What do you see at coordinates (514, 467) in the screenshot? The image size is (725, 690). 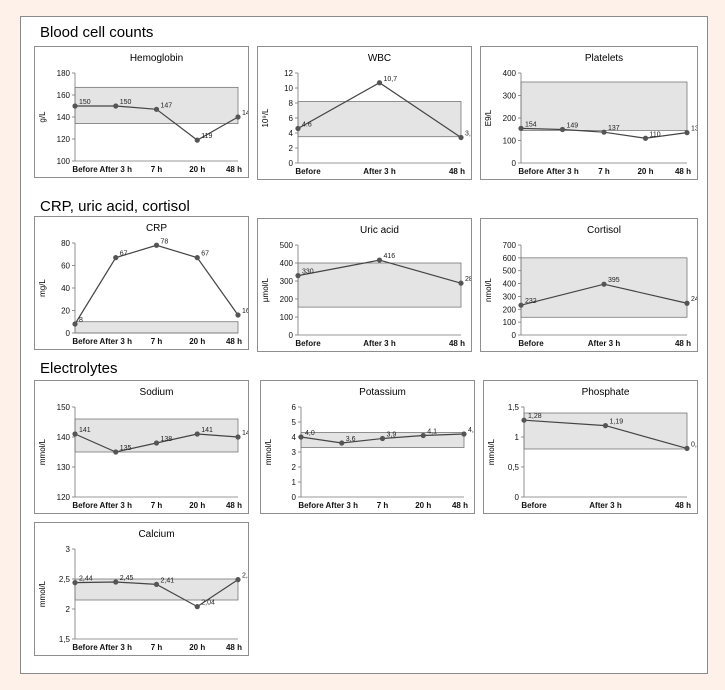 I see `y-tick-label: 0,5` at bounding box center [514, 467].